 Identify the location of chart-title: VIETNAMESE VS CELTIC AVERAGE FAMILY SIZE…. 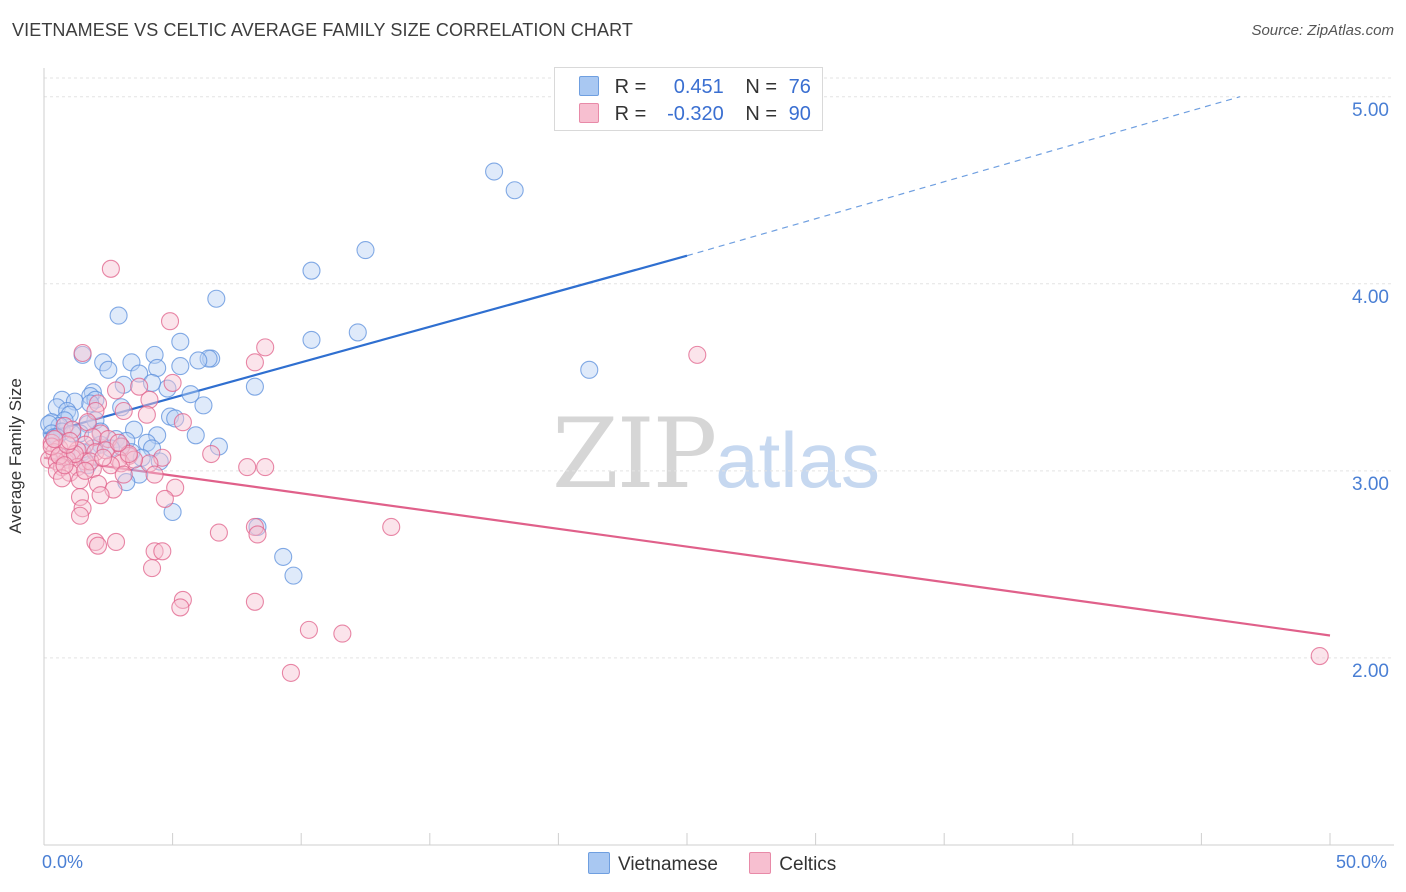
(322, 30).